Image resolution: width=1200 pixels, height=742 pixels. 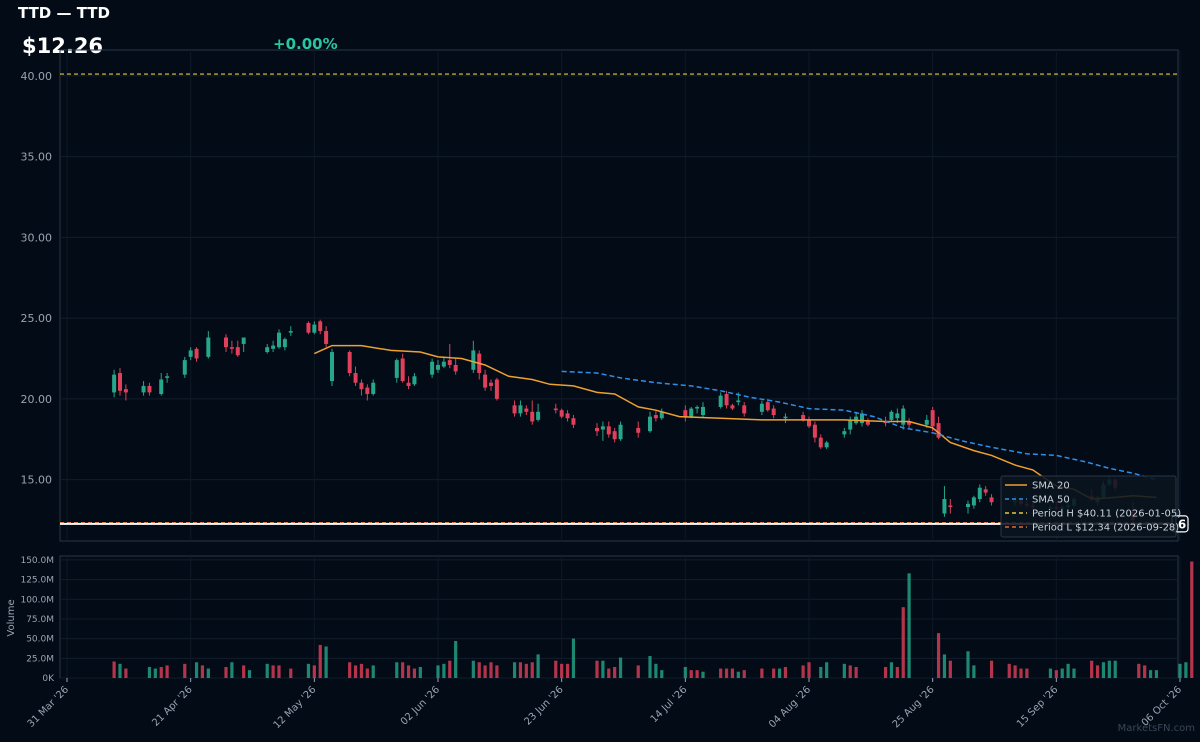 What do you see at coordinates (735, 422) in the screenshot?
I see `sma20-line` at bounding box center [735, 422].